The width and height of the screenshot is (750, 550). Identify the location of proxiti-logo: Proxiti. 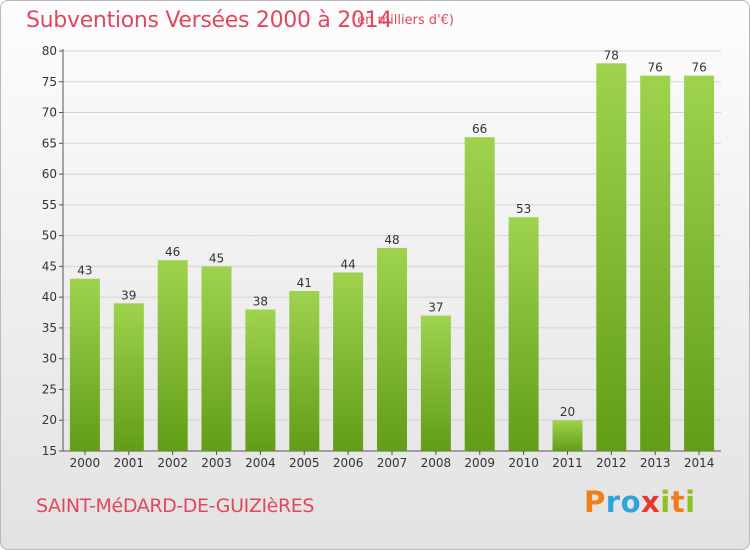
(640, 502).